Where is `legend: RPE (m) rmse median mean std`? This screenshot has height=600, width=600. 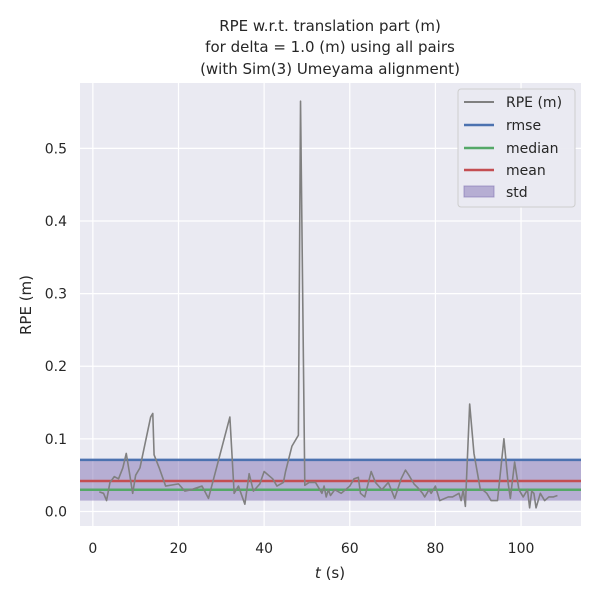 legend: RPE (m) rmse median mean std is located at coordinates (516, 148).